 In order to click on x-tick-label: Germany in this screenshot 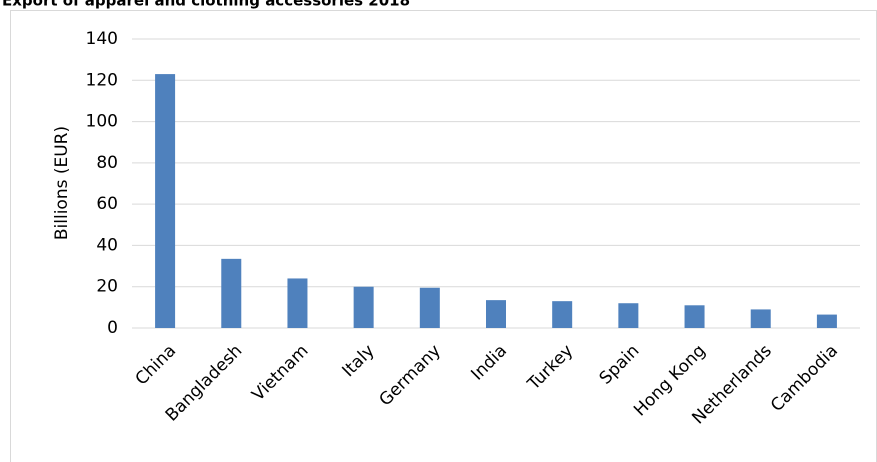, I will do `click(409, 375)`.